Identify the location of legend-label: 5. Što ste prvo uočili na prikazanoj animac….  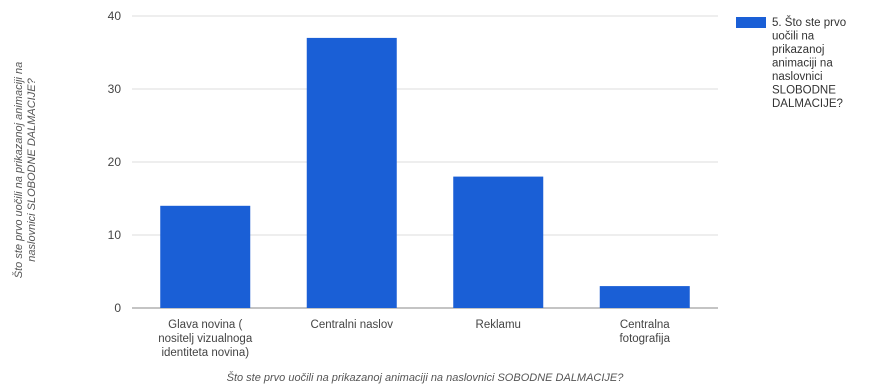
(809, 63).